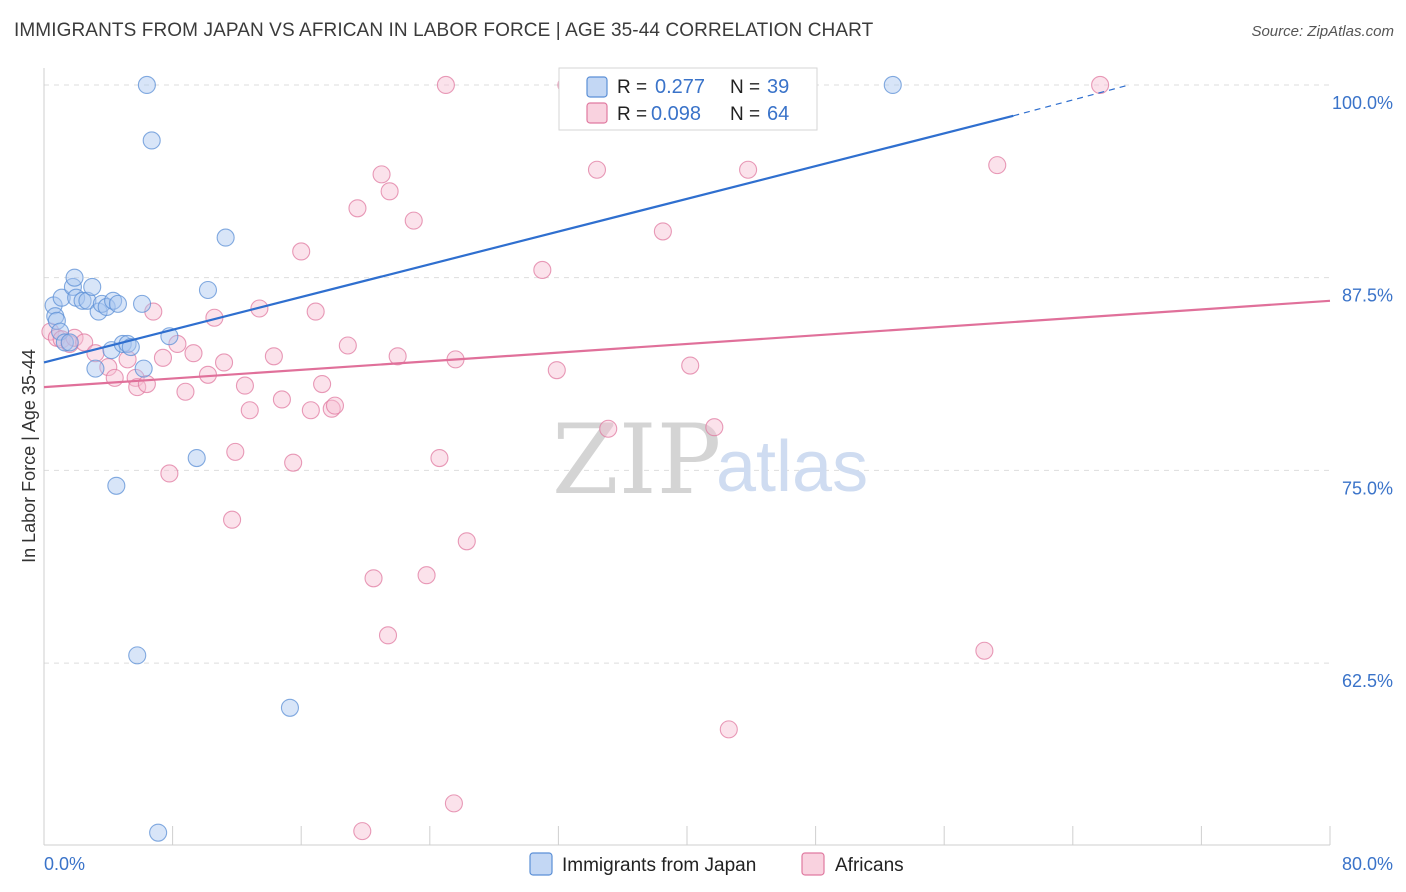 The width and height of the screenshot is (1406, 892). Describe the element at coordinates (541, 864) in the screenshot. I see `legend-swatch-japan` at that location.